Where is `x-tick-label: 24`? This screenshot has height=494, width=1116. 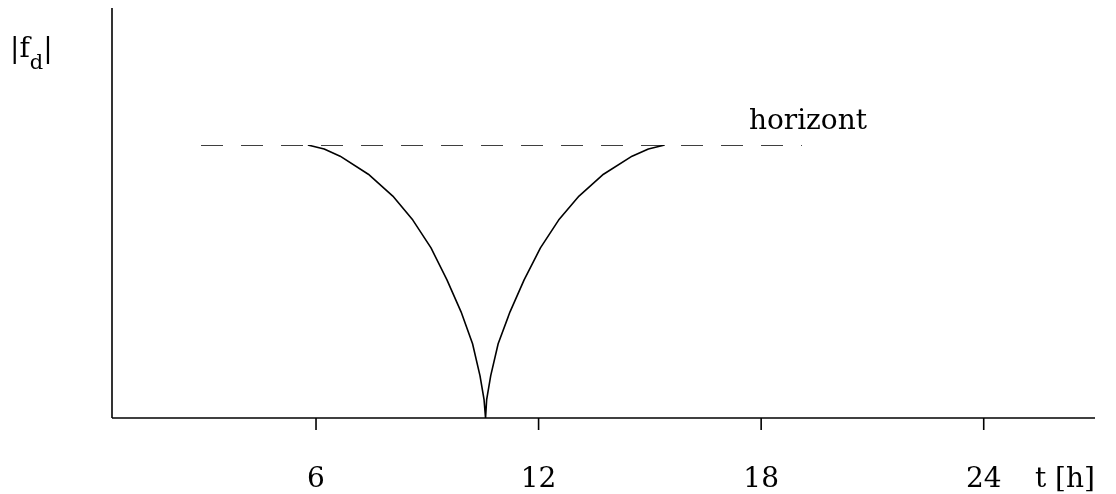
x-tick-label: 24 is located at coordinates (983, 477).